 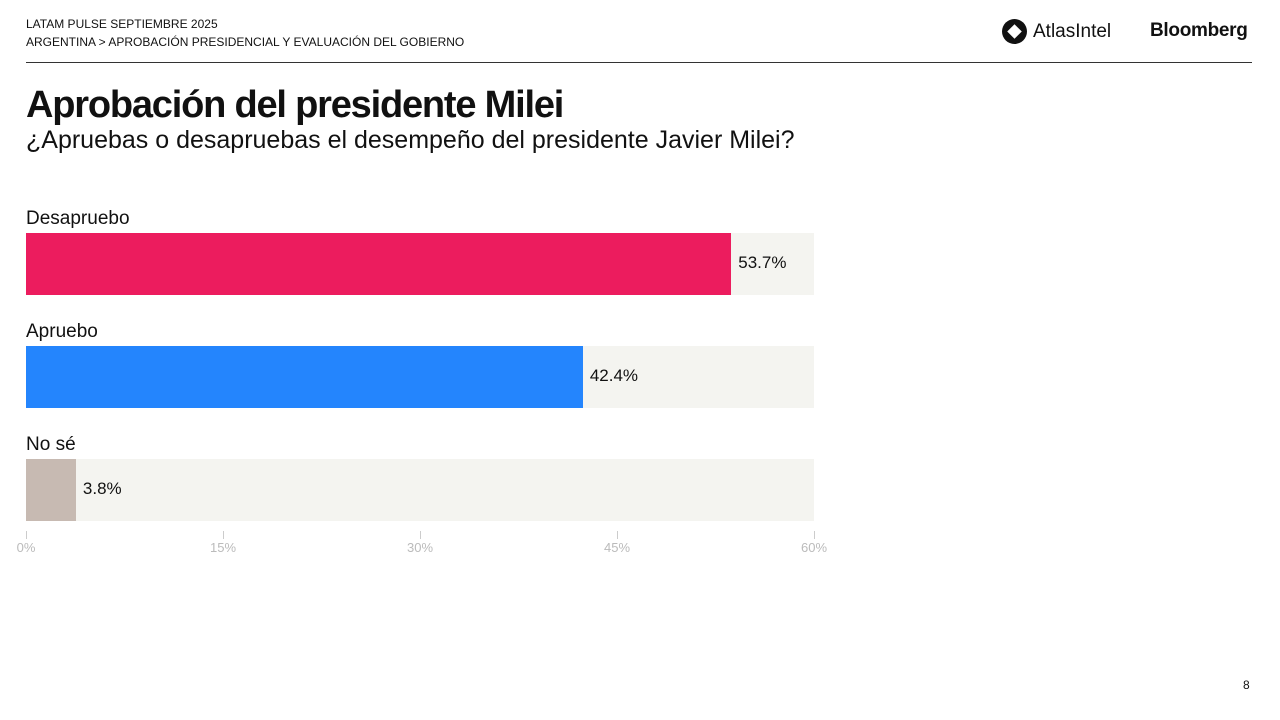 I want to click on chart-title: Aprobación del presidente Milei, so click(x=295, y=105).